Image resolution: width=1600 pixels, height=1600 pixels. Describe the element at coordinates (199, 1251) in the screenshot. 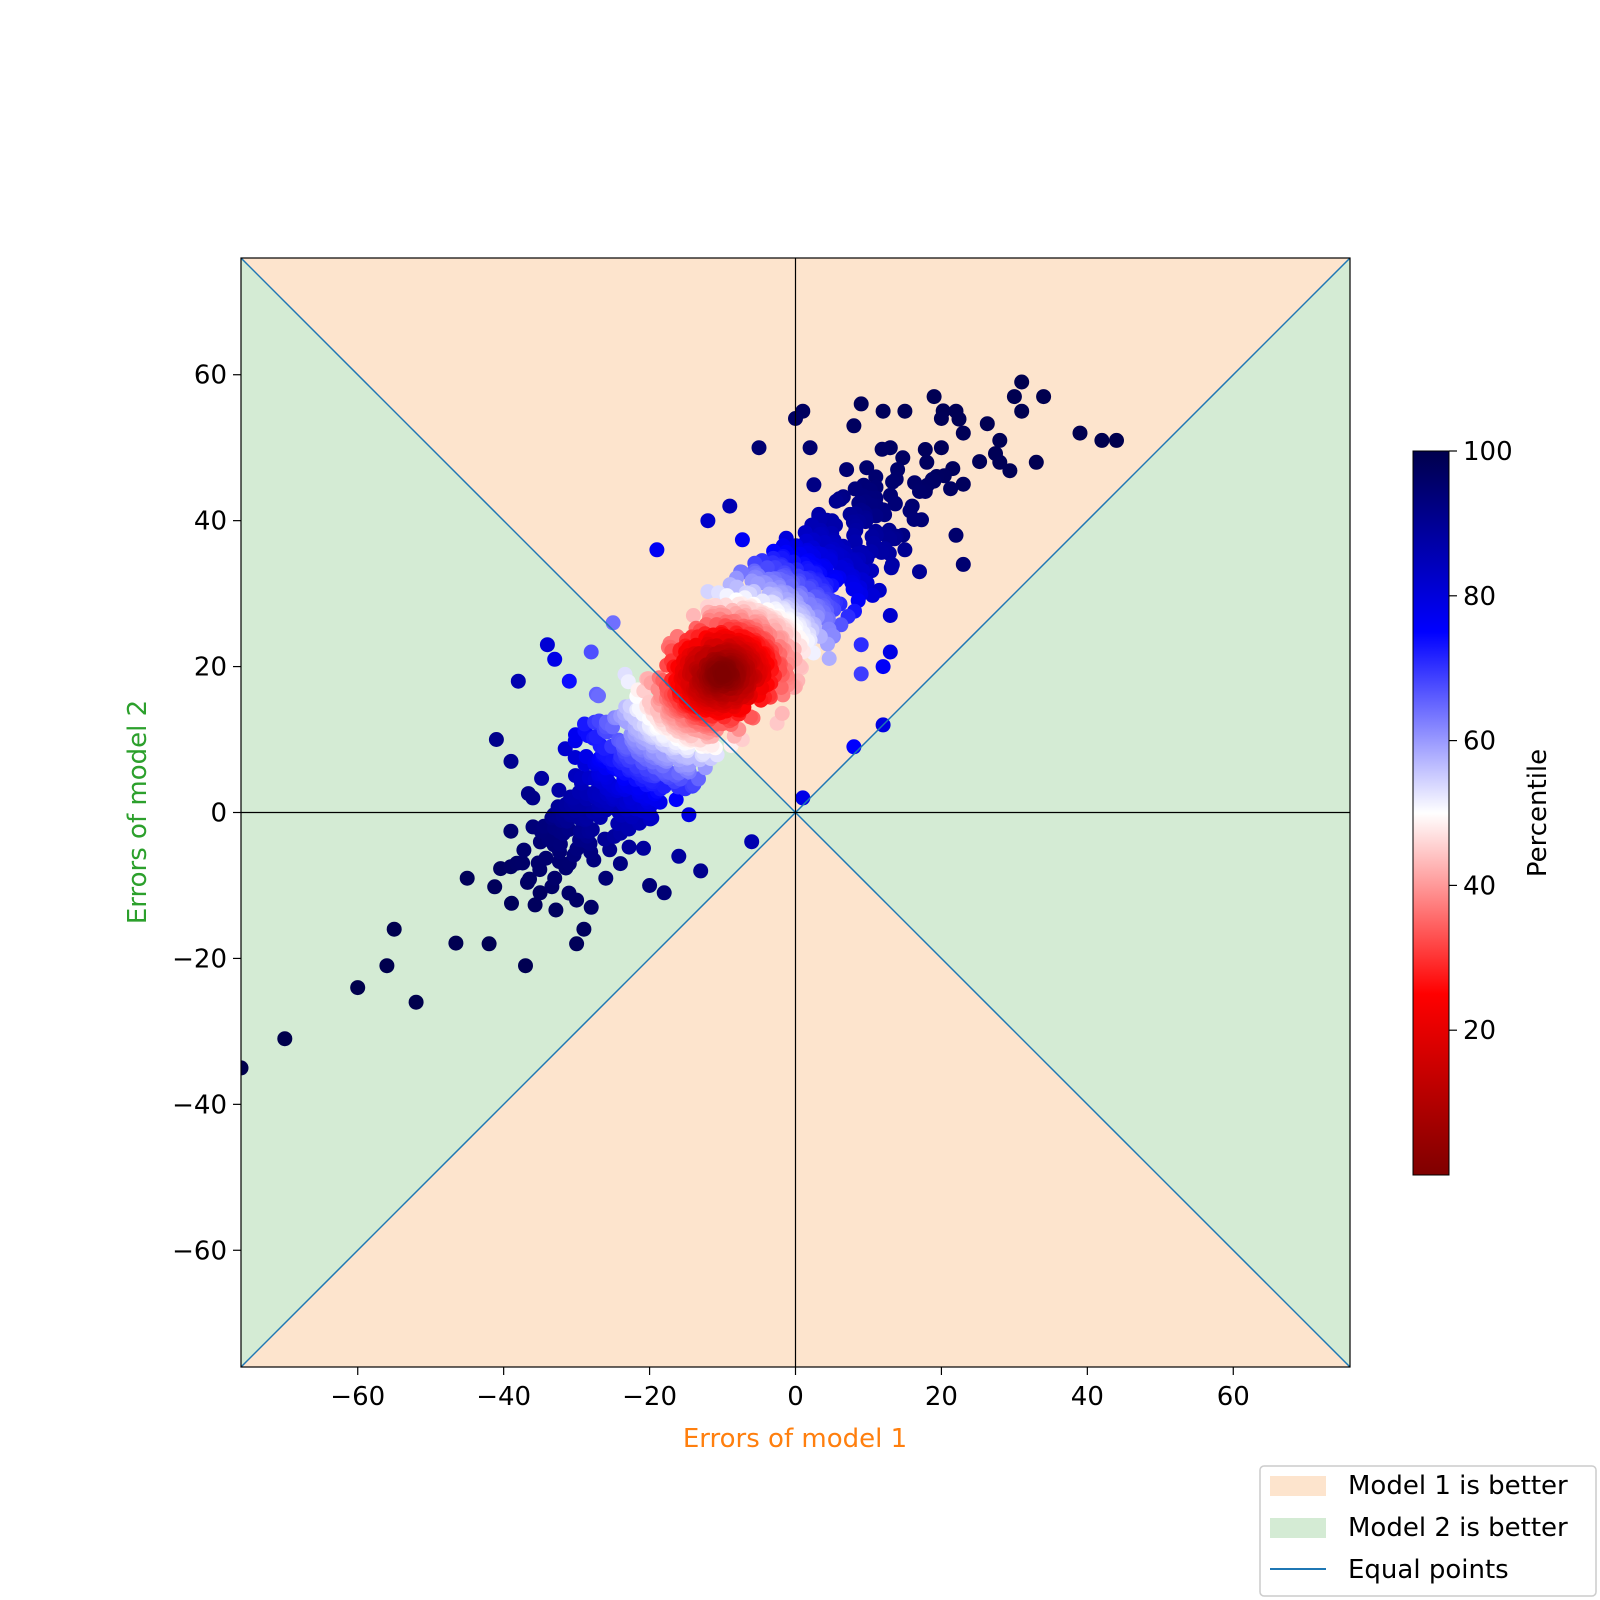

I see `y-tick-label: −60` at that location.